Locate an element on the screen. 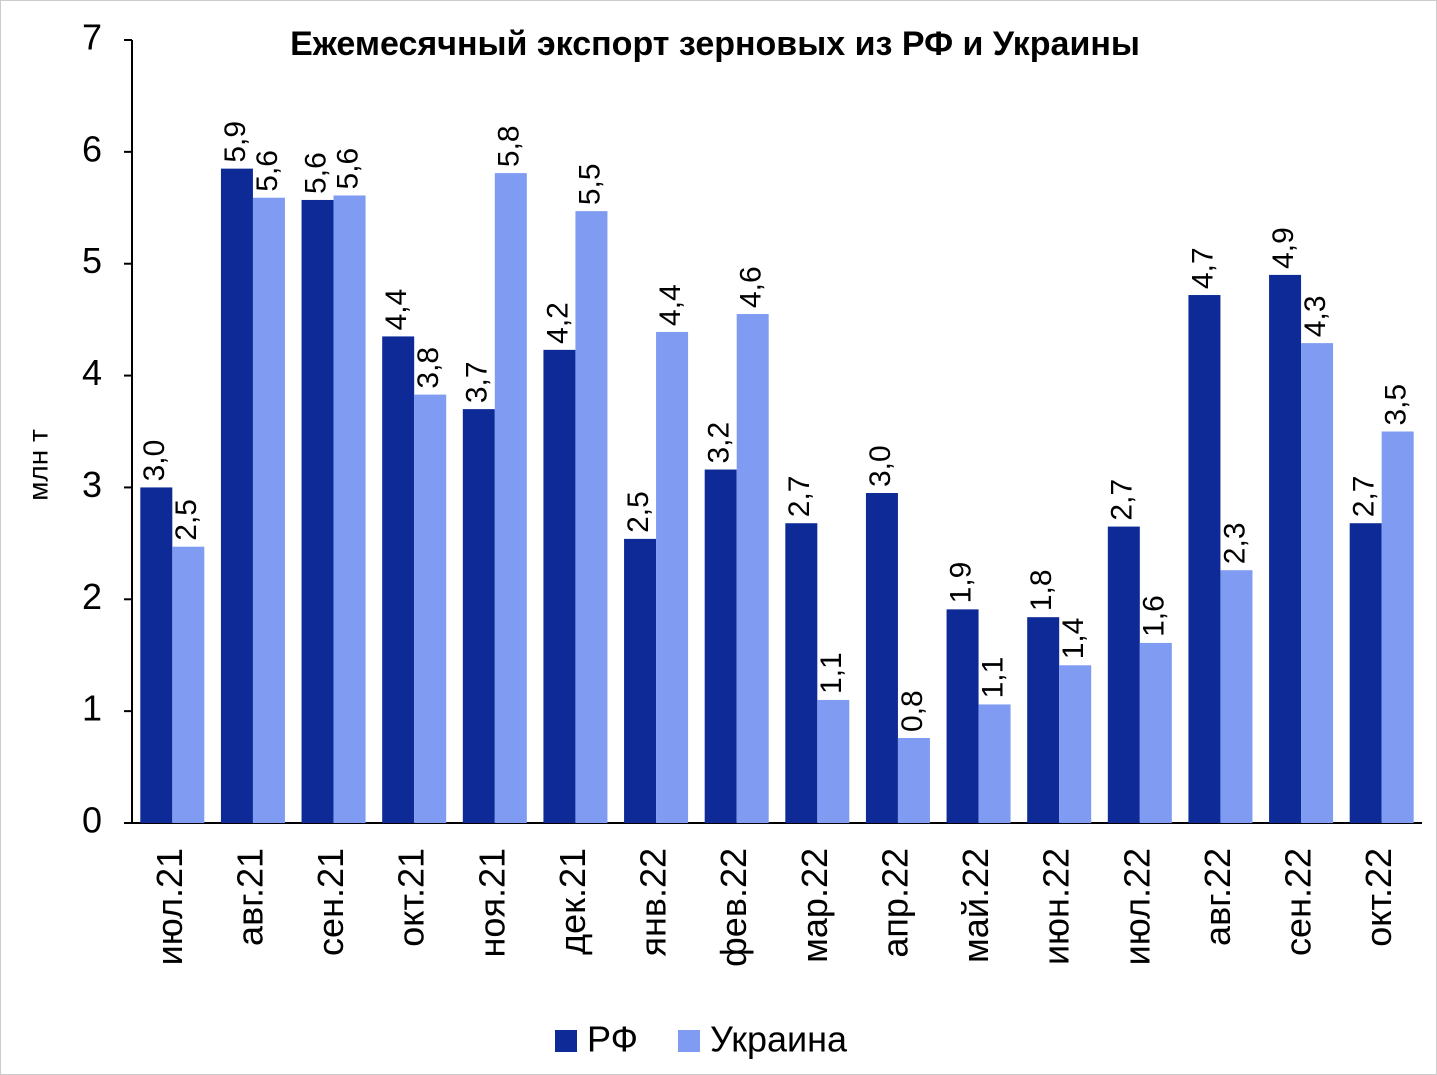 Image resolution: width=1437 pixels, height=1075 pixels. value-label: 4,3 is located at coordinates (1315, 316).